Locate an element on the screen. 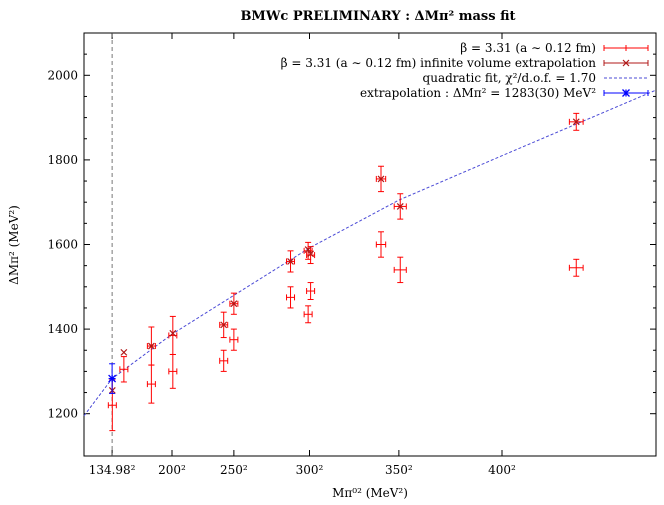  x-tick-labels: 134.98² 200² 250² 300² 350² 400² is located at coordinates (302, 470).